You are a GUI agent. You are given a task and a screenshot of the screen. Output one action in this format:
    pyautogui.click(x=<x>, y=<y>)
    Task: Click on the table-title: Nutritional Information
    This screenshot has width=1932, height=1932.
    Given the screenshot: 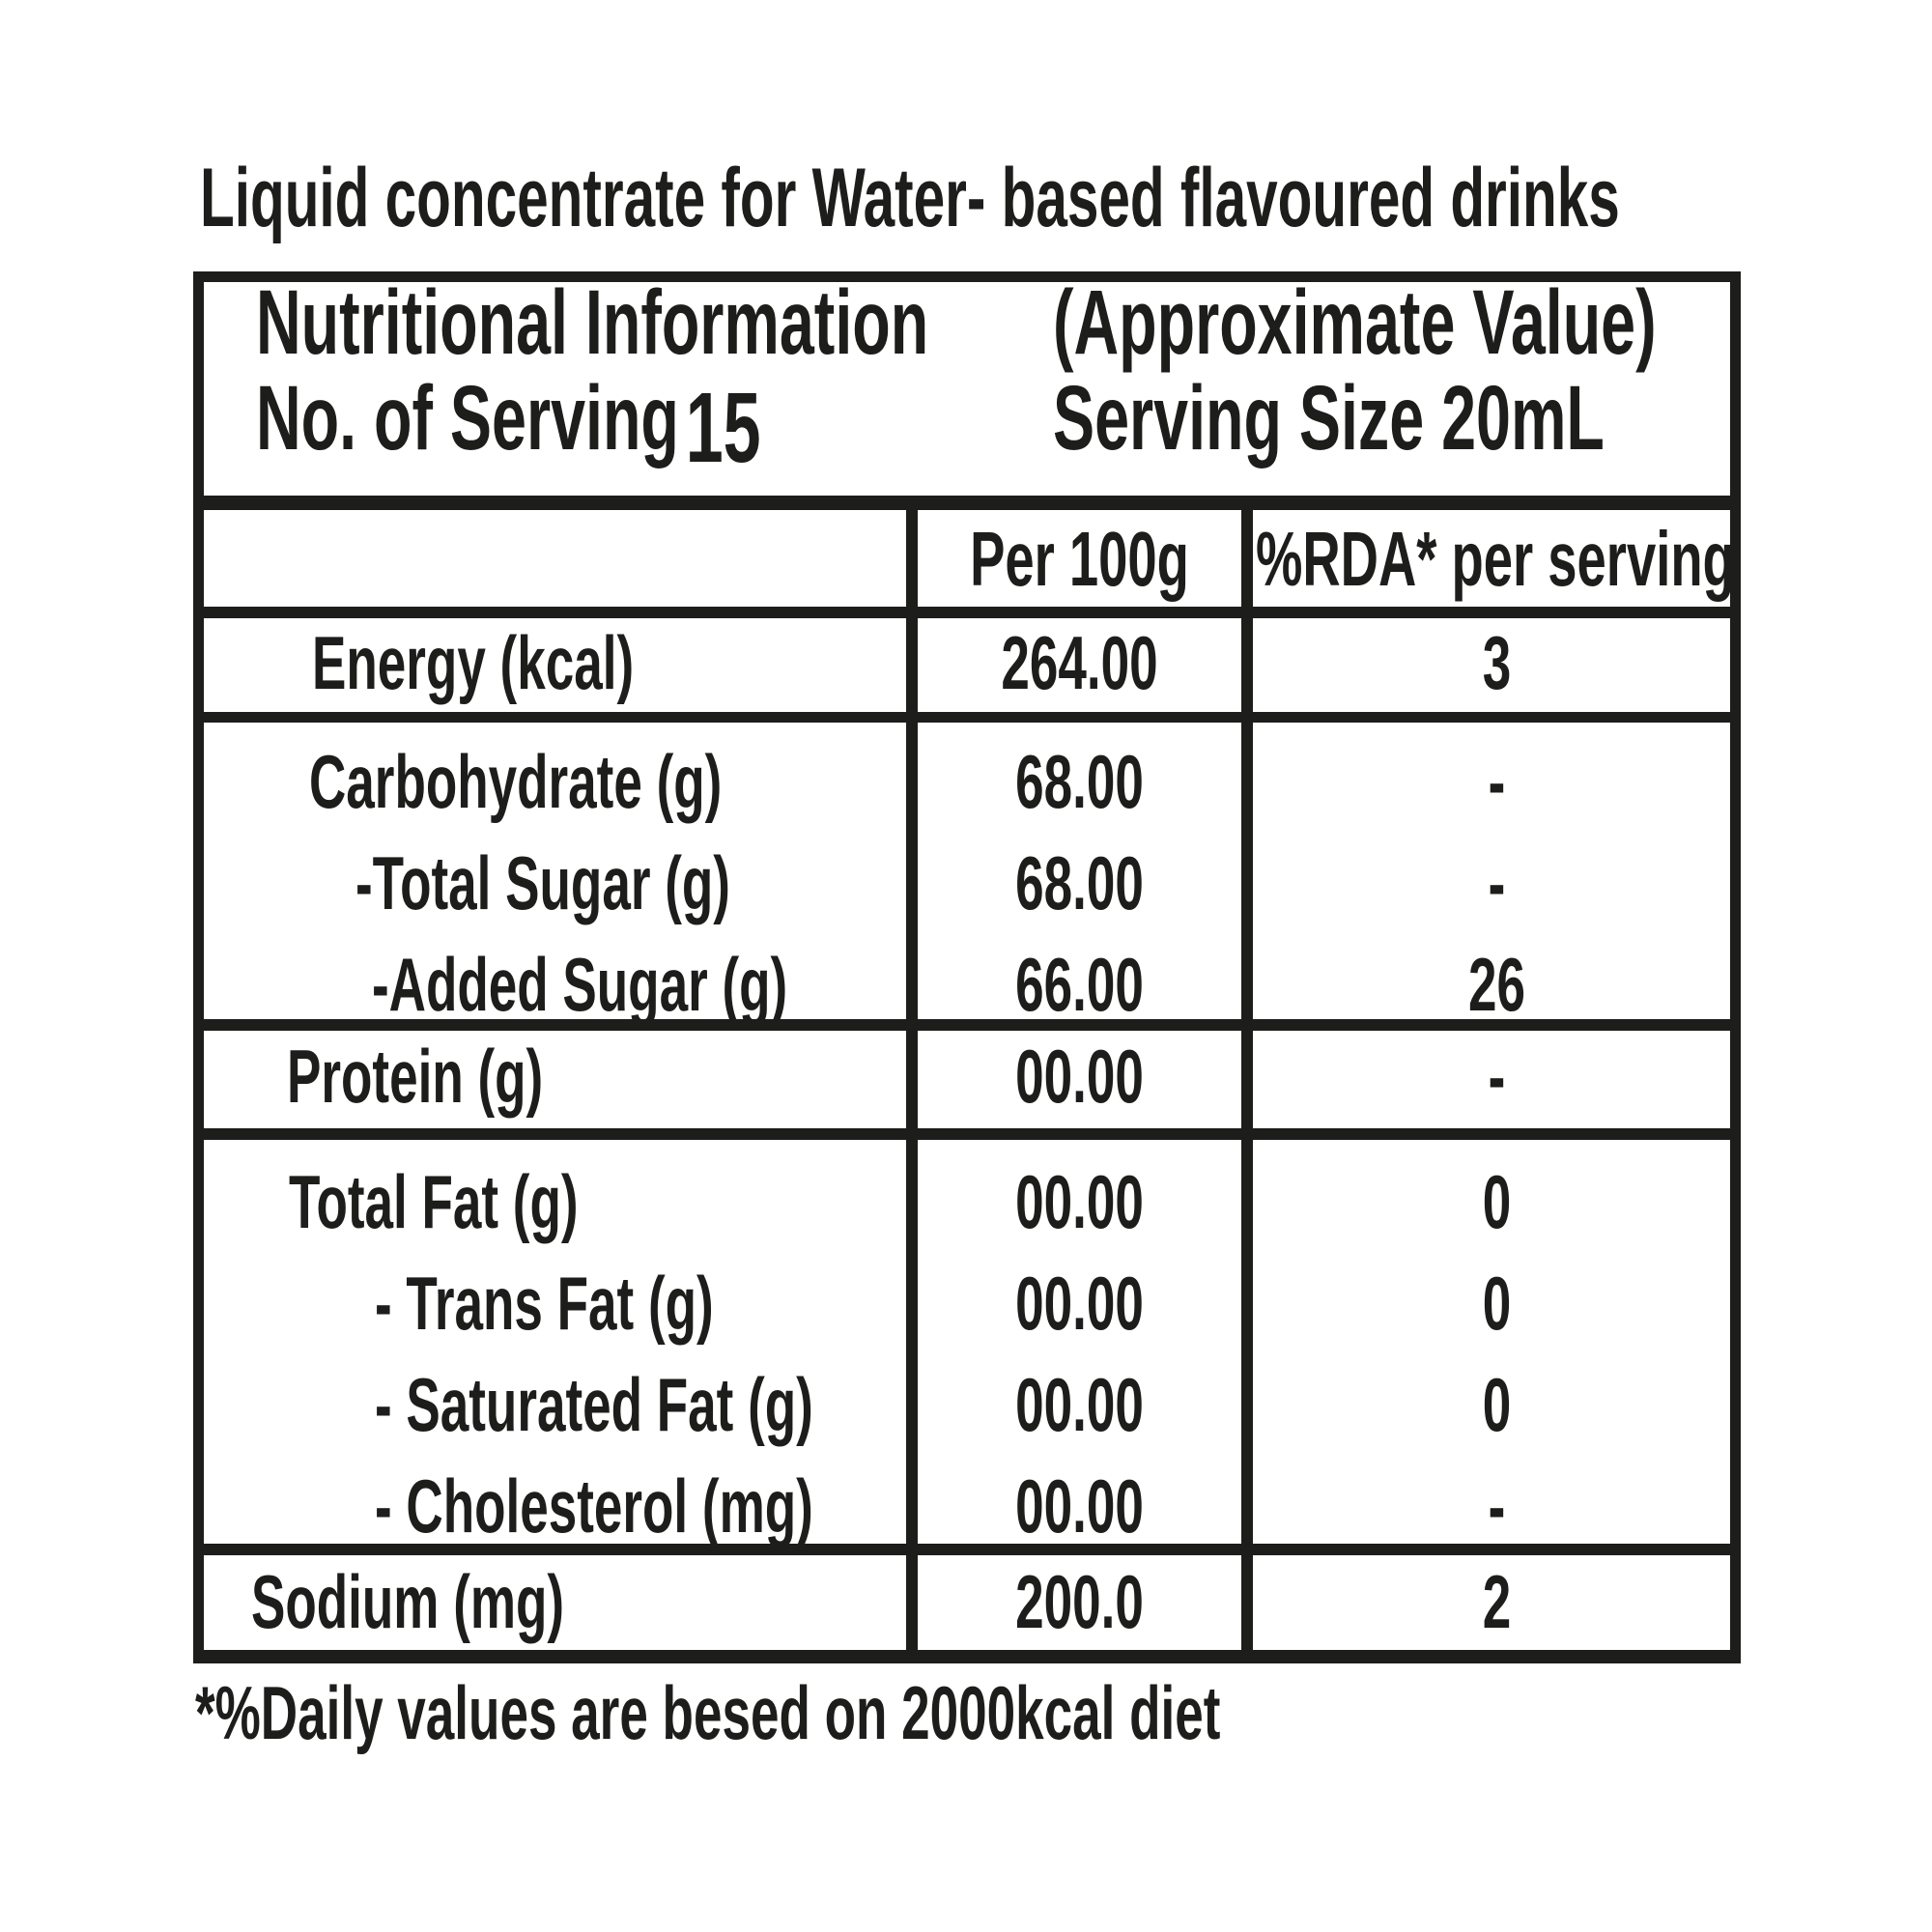 What is the action you would take?
    pyautogui.click(x=592, y=322)
    